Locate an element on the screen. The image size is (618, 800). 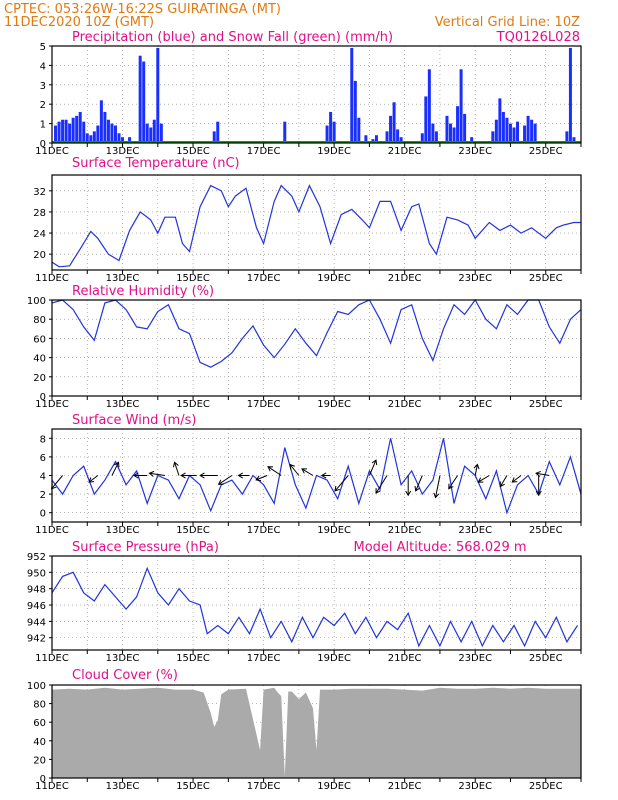
y-tick-label: 8 is located at coordinates (43, 439).